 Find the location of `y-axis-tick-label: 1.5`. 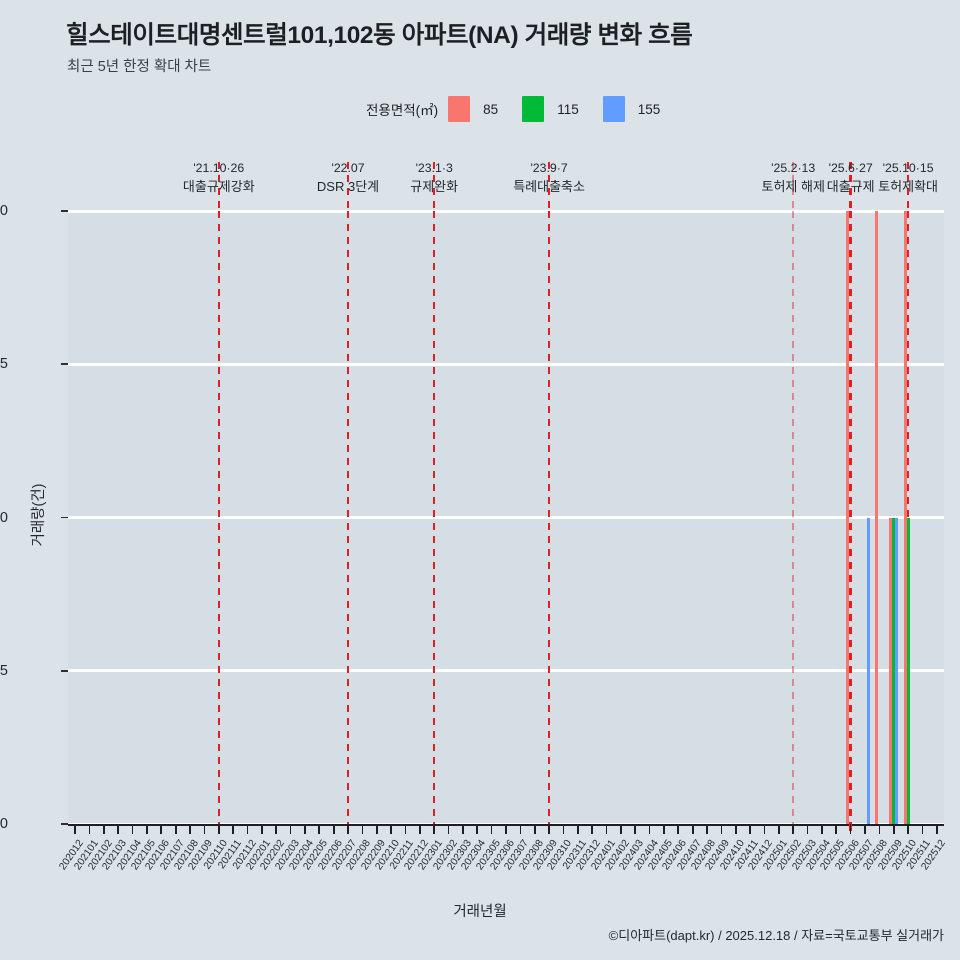

y-axis-tick-label: 1.5 is located at coordinates (4, 364).